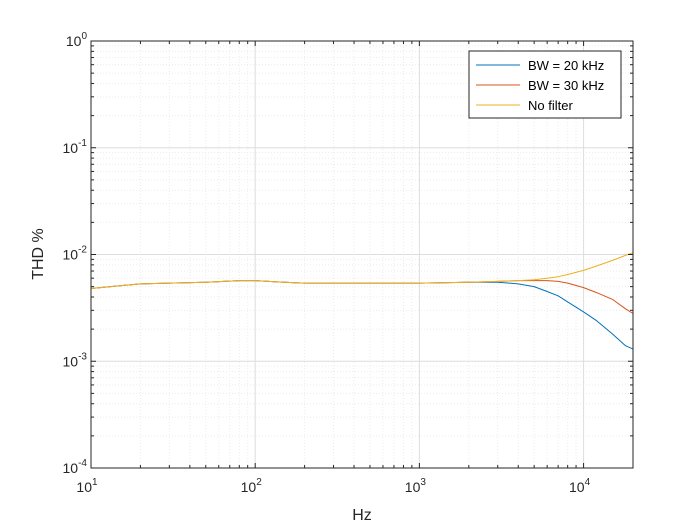 Image resolution: width=700 pixels, height=525 pixels. Describe the element at coordinates (362, 301) in the screenshot. I see `series-layer` at that location.